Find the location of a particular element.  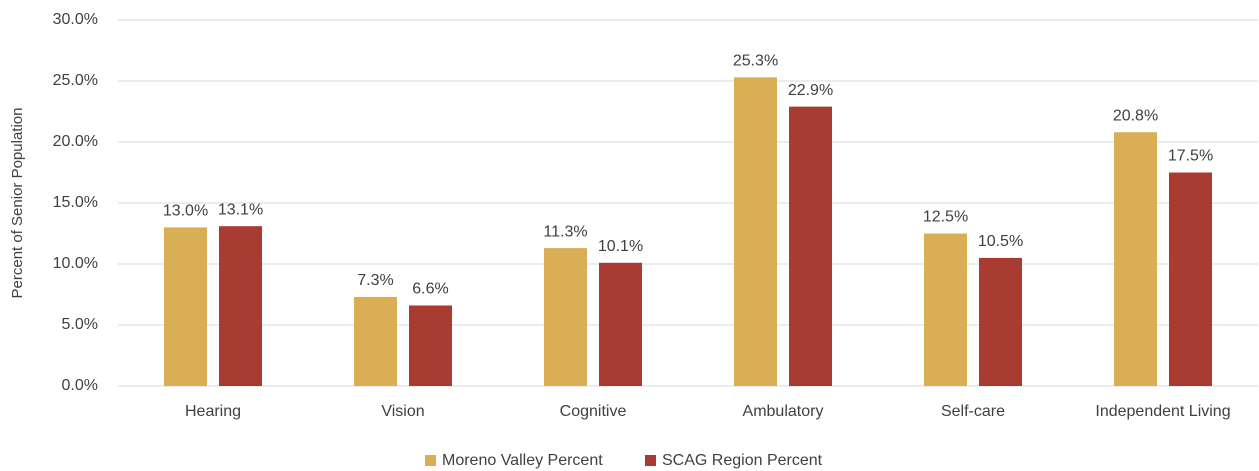

y-tick-label: 0.0% is located at coordinates (80, 385).